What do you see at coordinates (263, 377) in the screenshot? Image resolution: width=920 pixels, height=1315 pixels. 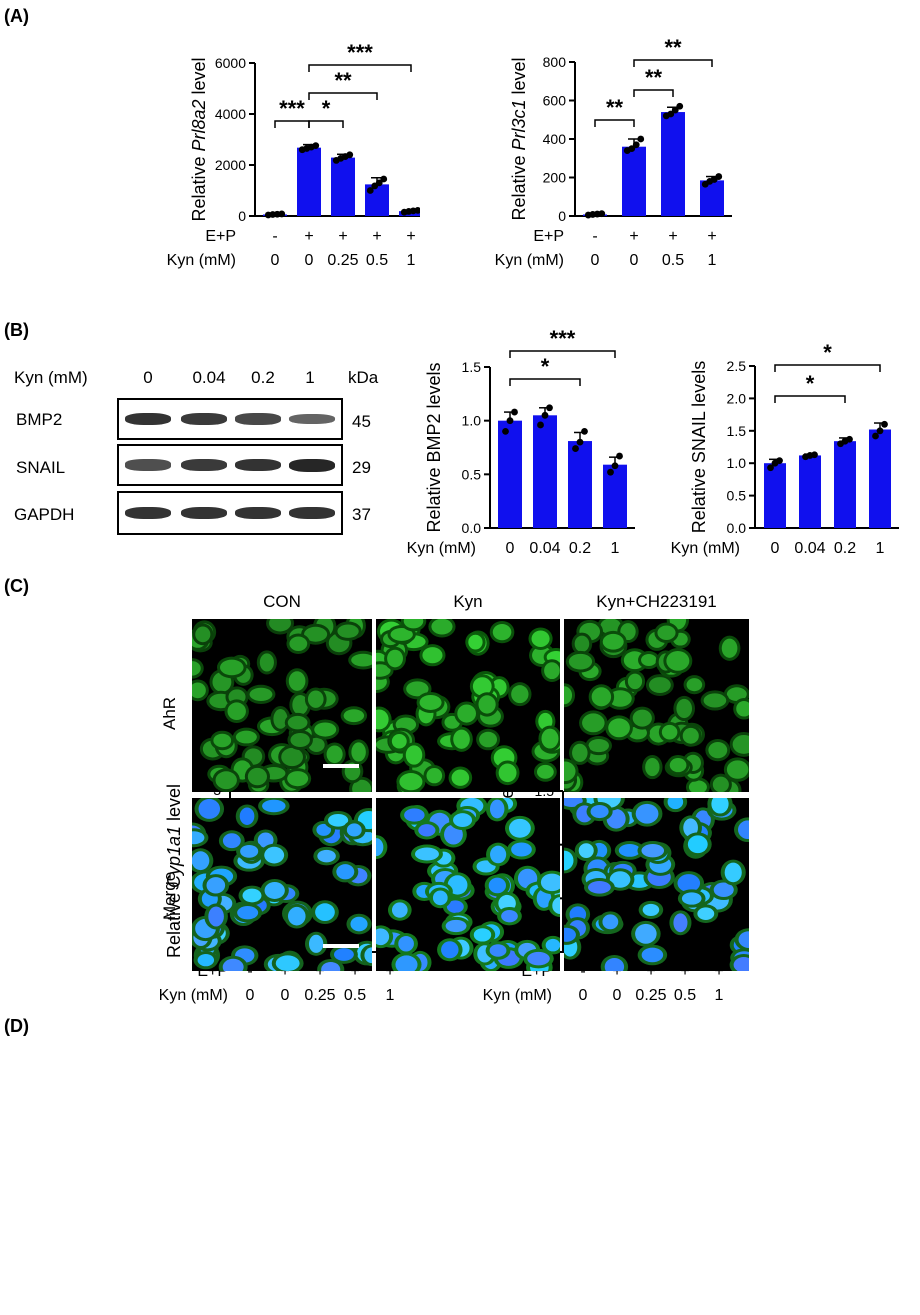 I see `western-lane-label: 0.2` at bounding box center [263, 377].